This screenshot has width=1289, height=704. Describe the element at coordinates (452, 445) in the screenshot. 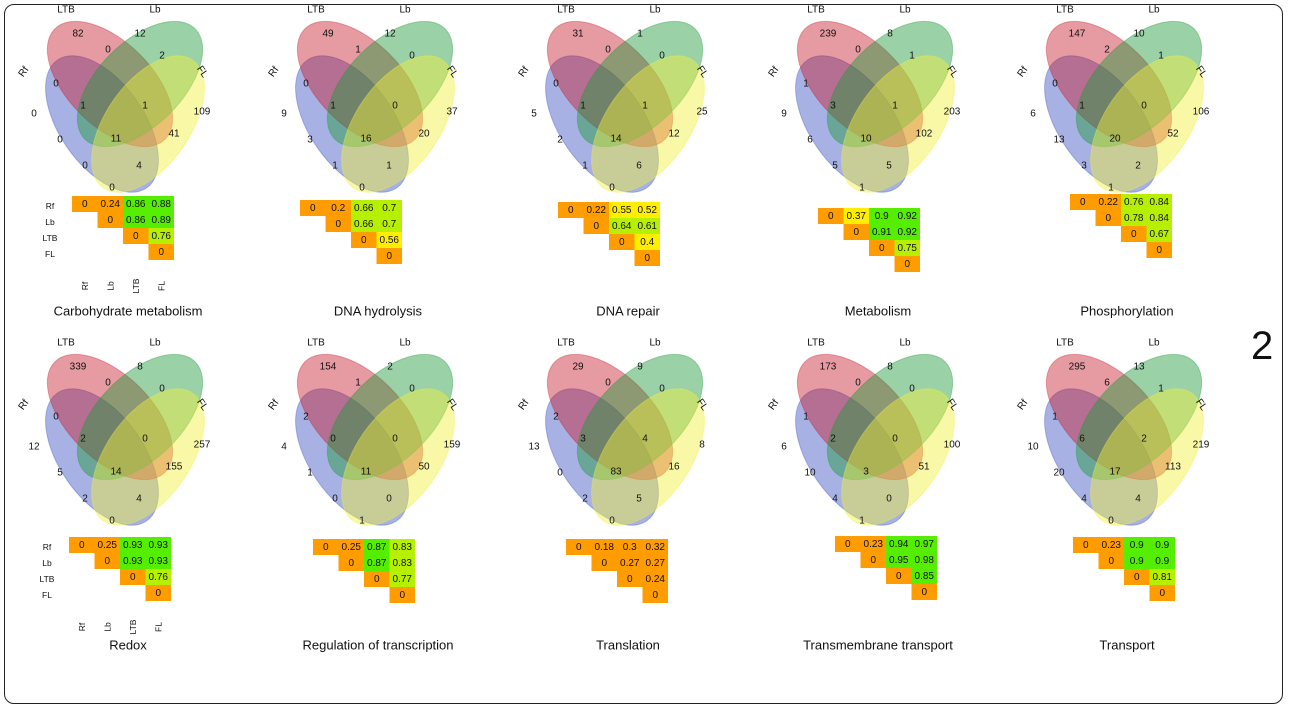

I see `venn-region-count: 159` at that location.